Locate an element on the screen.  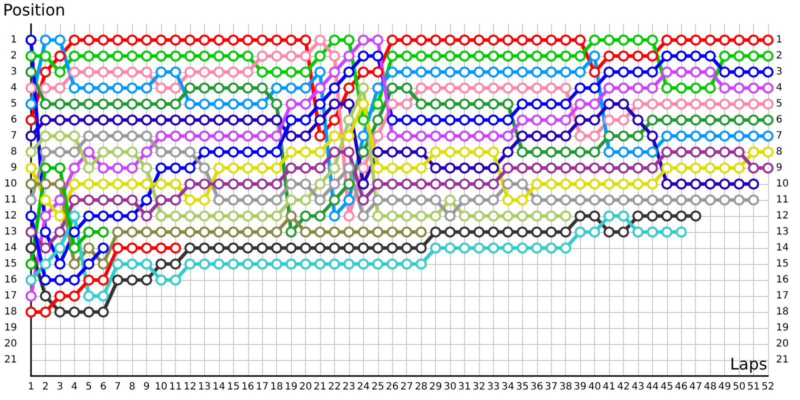
x-tick-label: 48 is located at coordinates (710, 387).